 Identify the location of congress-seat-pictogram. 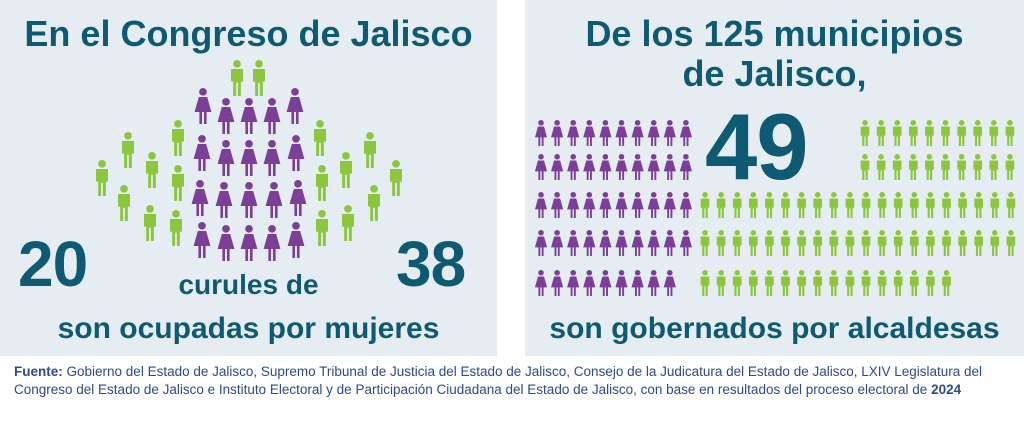
(249, 160).